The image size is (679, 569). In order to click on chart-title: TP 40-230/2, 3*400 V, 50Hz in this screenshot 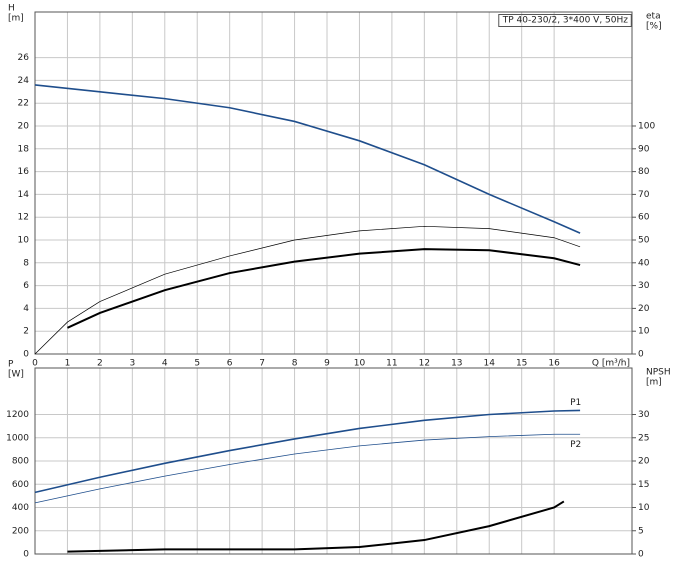, I will do `click(565, 21)`.